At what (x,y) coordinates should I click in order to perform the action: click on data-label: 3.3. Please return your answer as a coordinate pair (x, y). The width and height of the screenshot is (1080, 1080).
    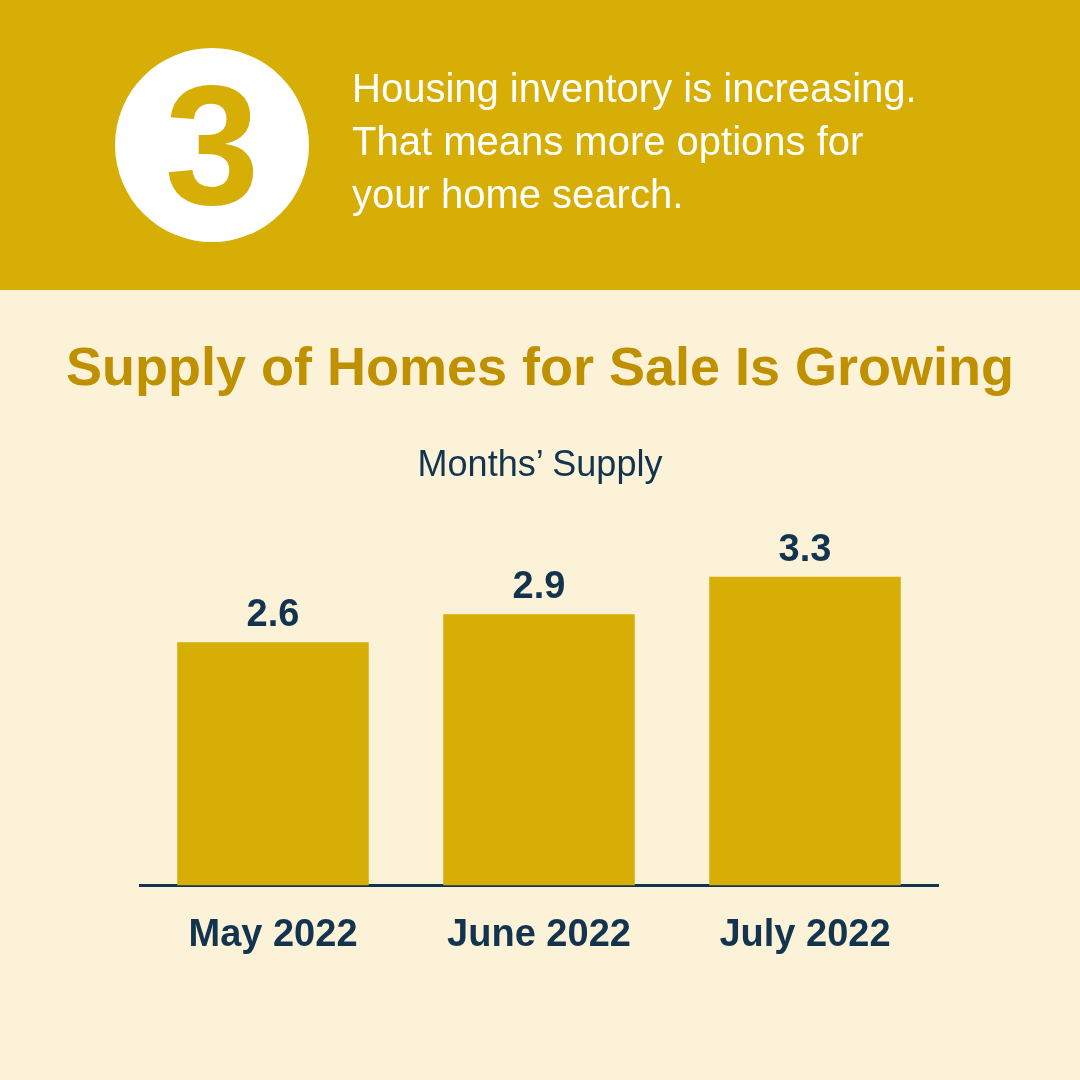
    Looking at the image, I should click on (805, 547).